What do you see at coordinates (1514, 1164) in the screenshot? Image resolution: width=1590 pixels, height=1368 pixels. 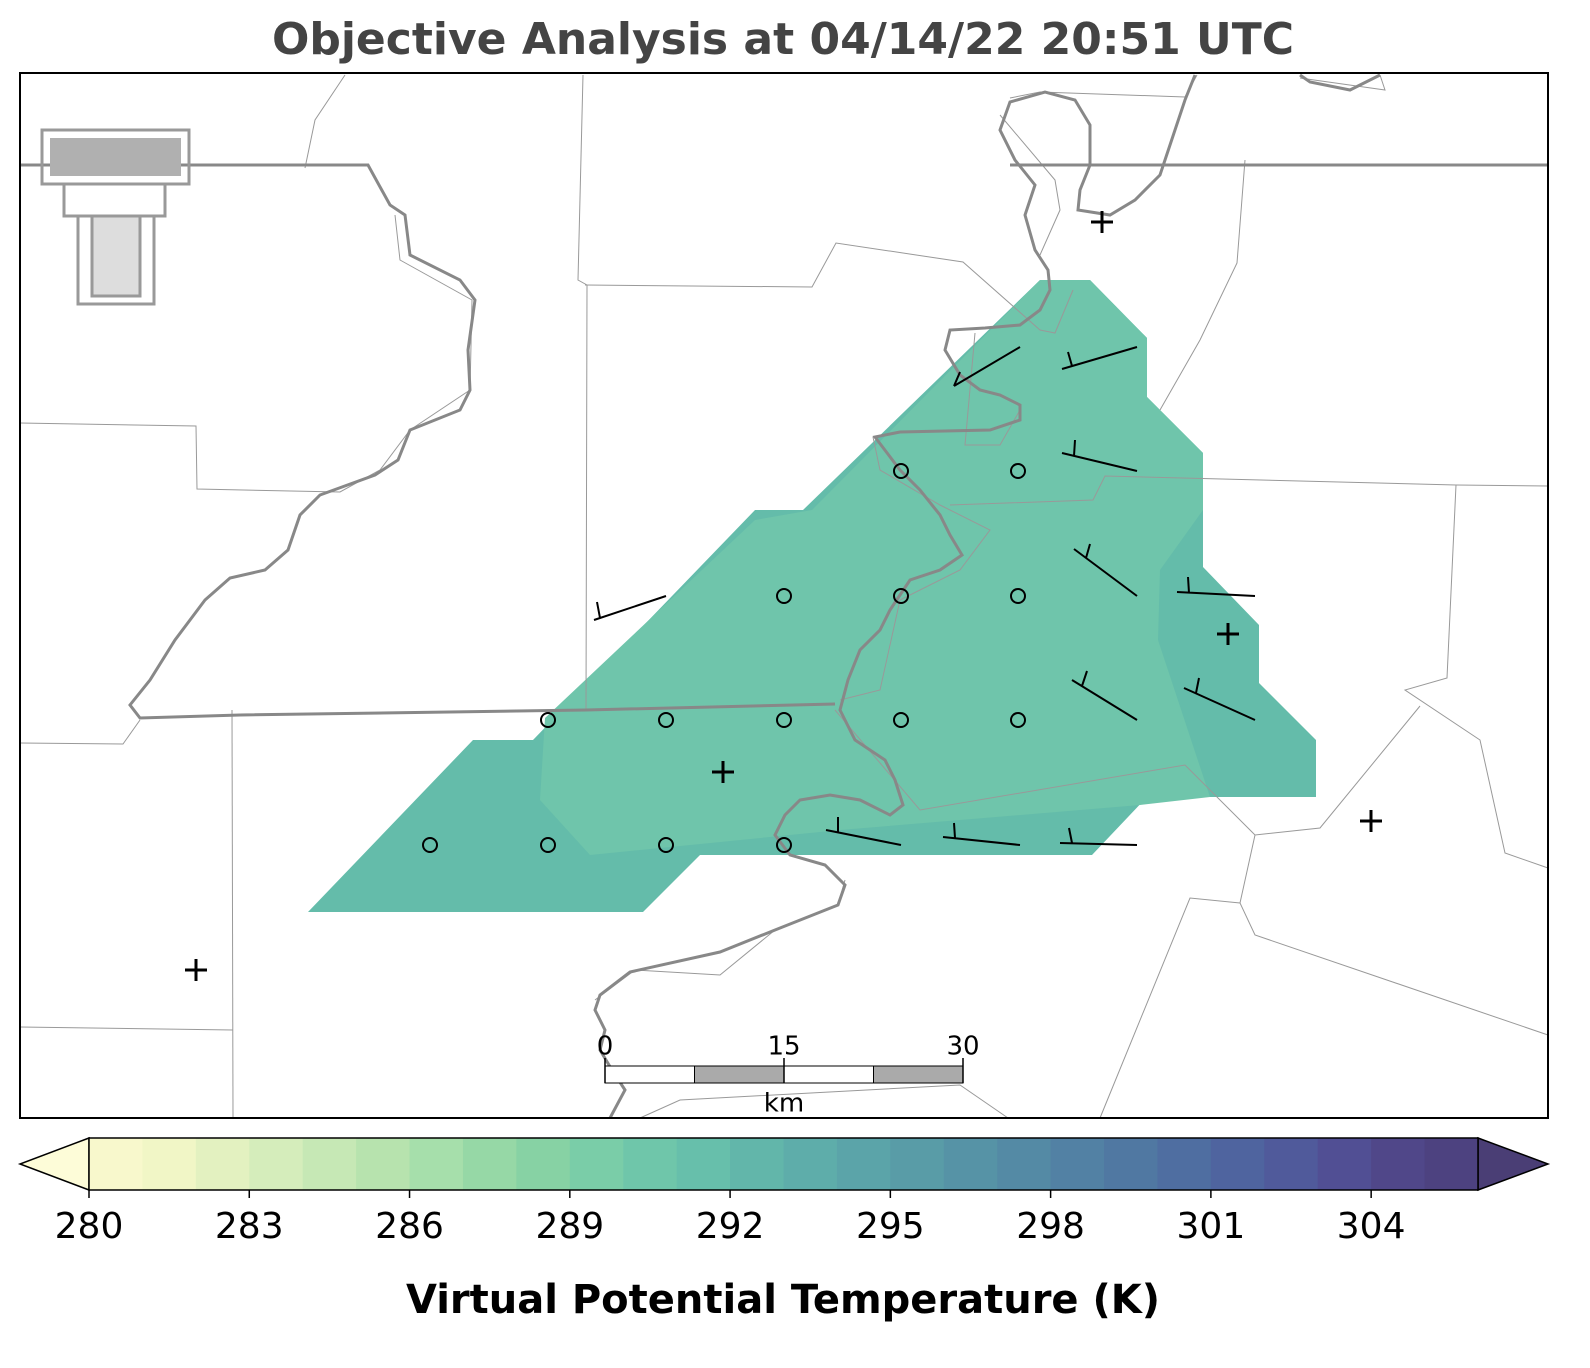 I see `colorbar-extend-high` at bounding box center [1514, 1164].